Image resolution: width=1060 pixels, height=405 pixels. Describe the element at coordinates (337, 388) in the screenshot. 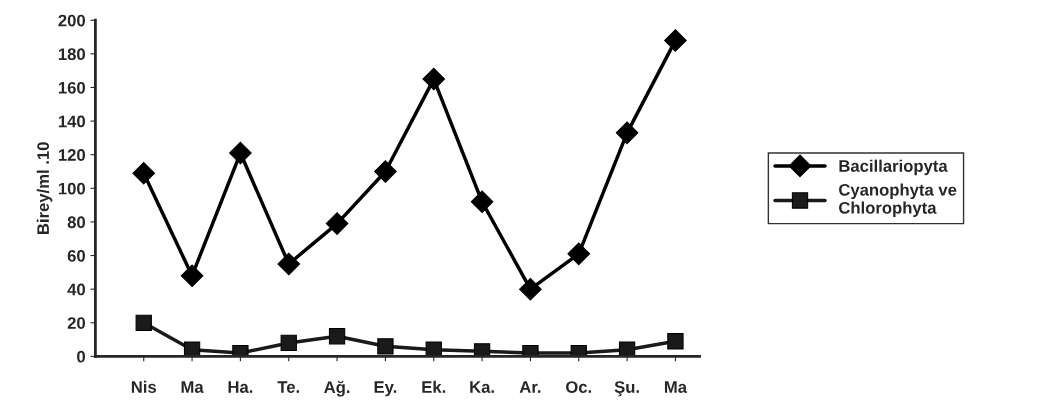

I see `x-tick-label: Ağ.` at that location.